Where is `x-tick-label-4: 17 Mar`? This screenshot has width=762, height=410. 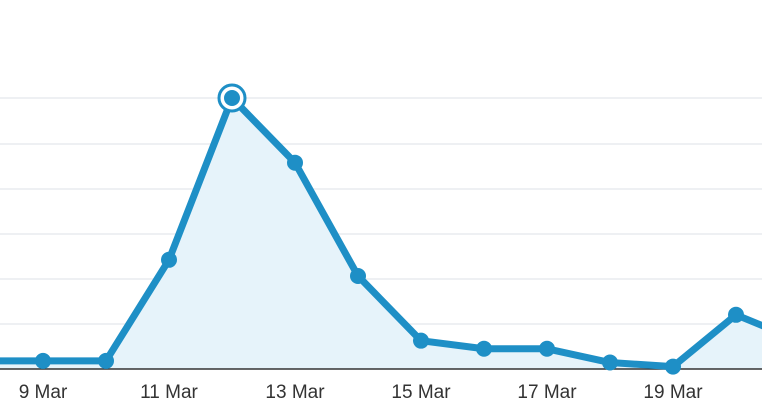 x-tick-label-4: 17 Mar is located at coordinates (547, 392).